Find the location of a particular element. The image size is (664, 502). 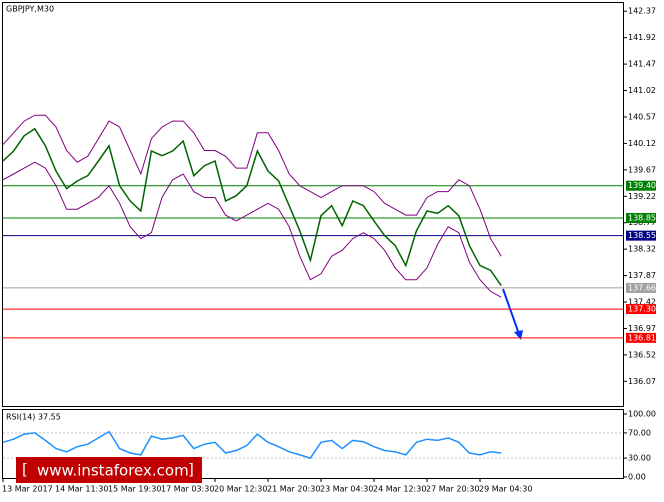

watermark-box is located at coordinates (109, 470).